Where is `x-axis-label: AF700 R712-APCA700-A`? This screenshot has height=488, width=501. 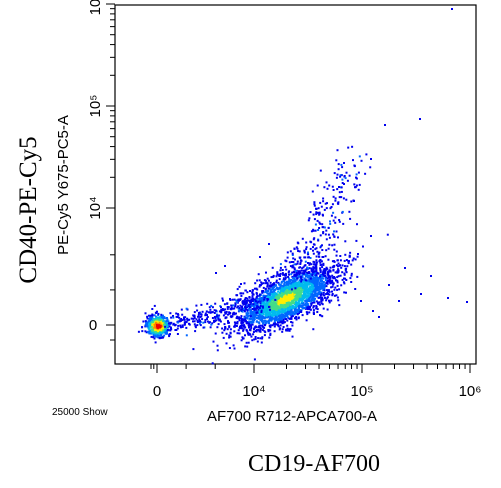
x-axis-label: AF700 R712-APCA700-A is located at coordinates (292, 416).